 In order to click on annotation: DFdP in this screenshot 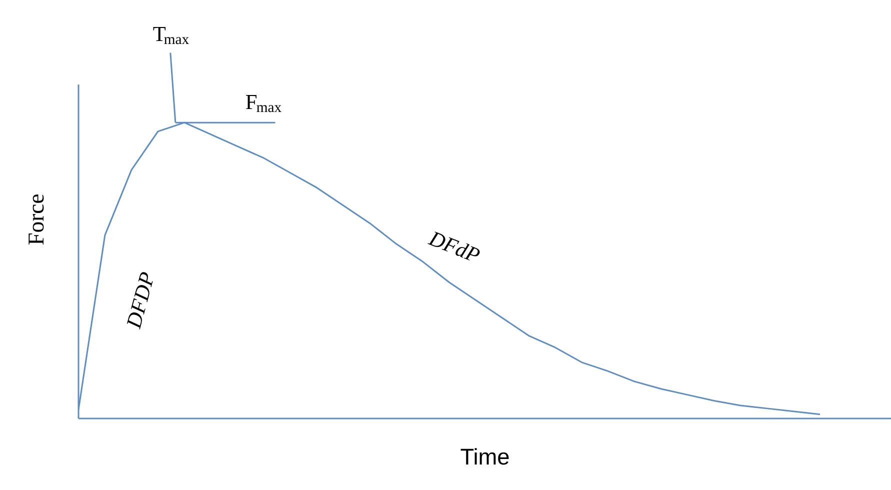, I will do `click(454, 247)`.